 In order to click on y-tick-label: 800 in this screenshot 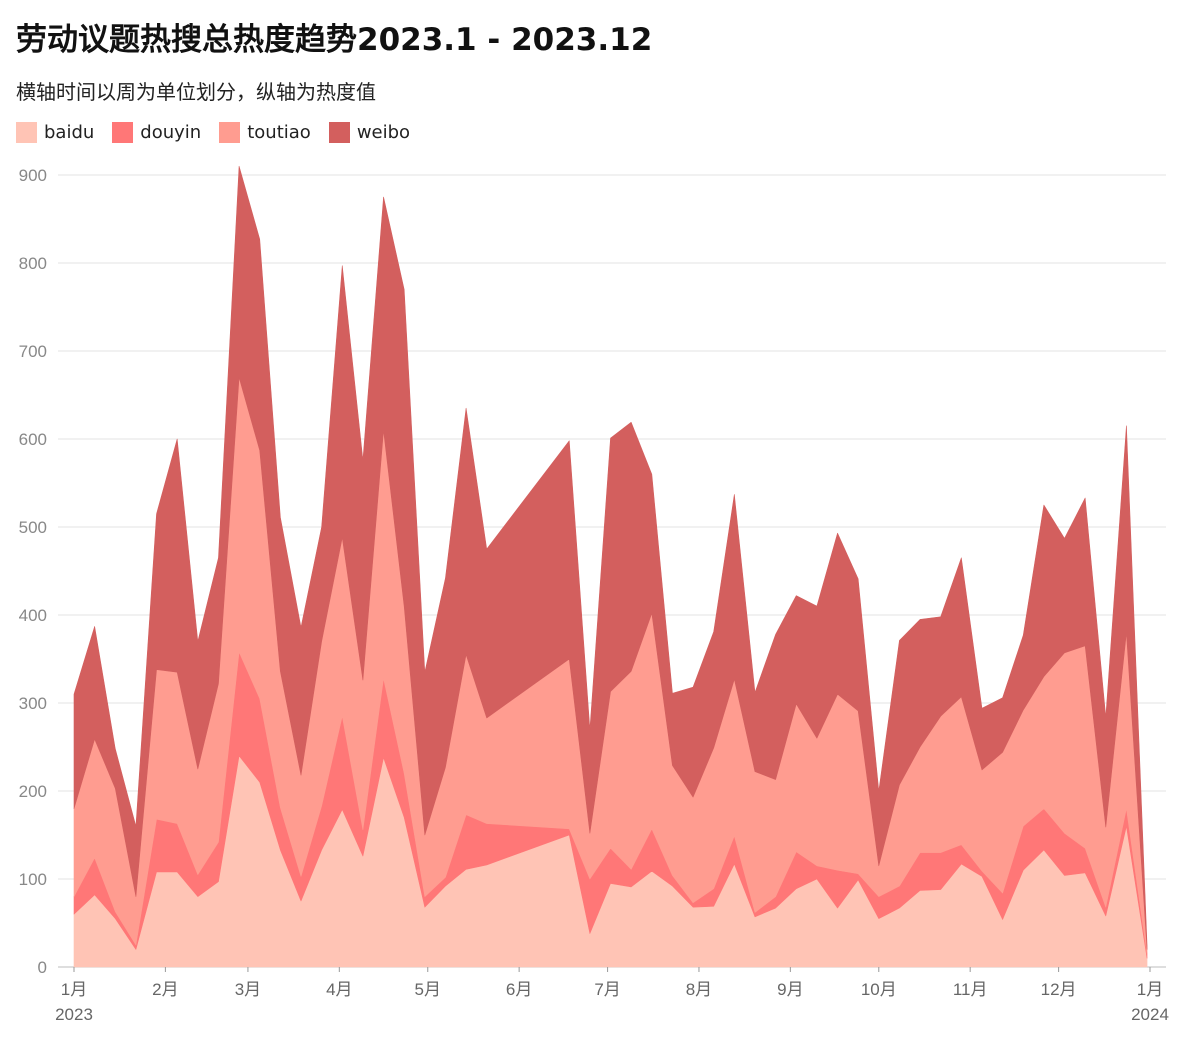, I will do `click(33, 263)`.